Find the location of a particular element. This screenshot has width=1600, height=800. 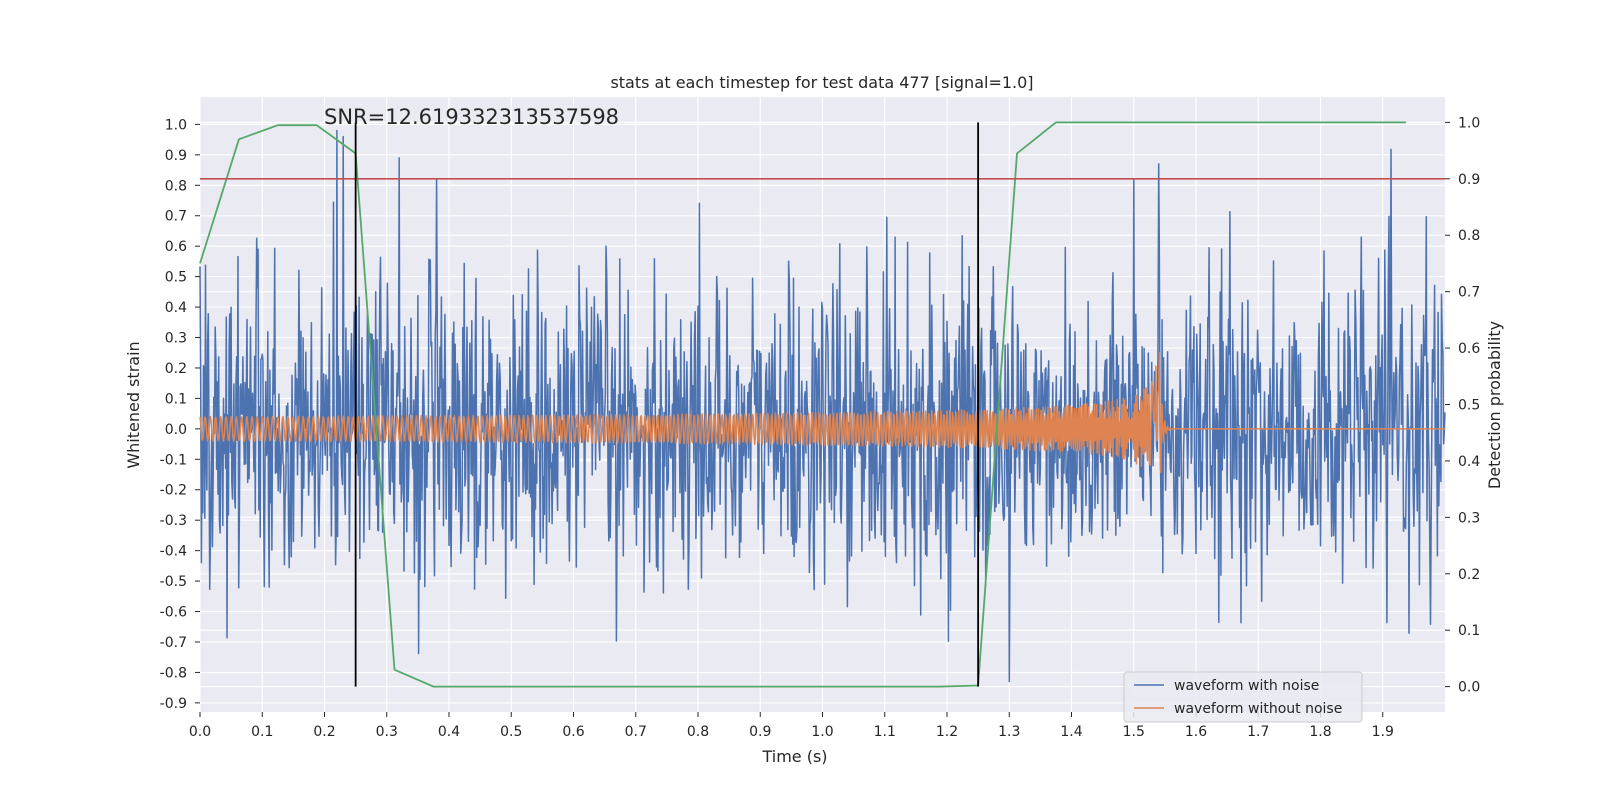

y2tick-label-6: 0.6 is located at coordinates (1469, 349).